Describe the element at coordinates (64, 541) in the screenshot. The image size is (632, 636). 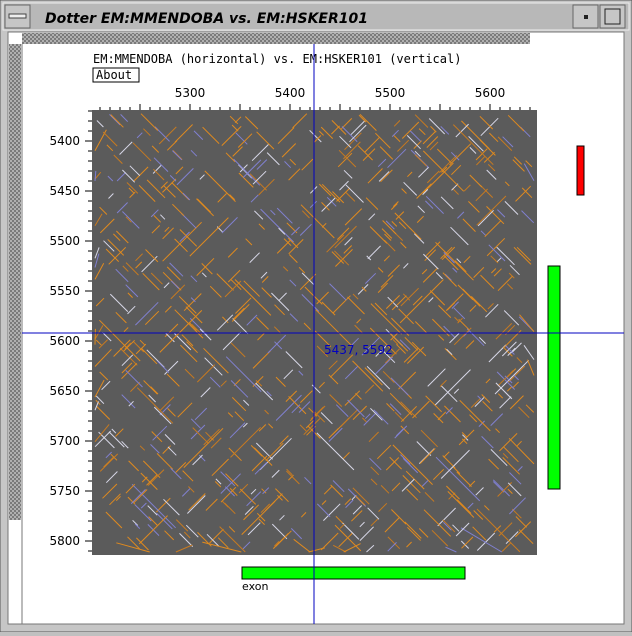
I see `y-tick-label: 5800` at that location.